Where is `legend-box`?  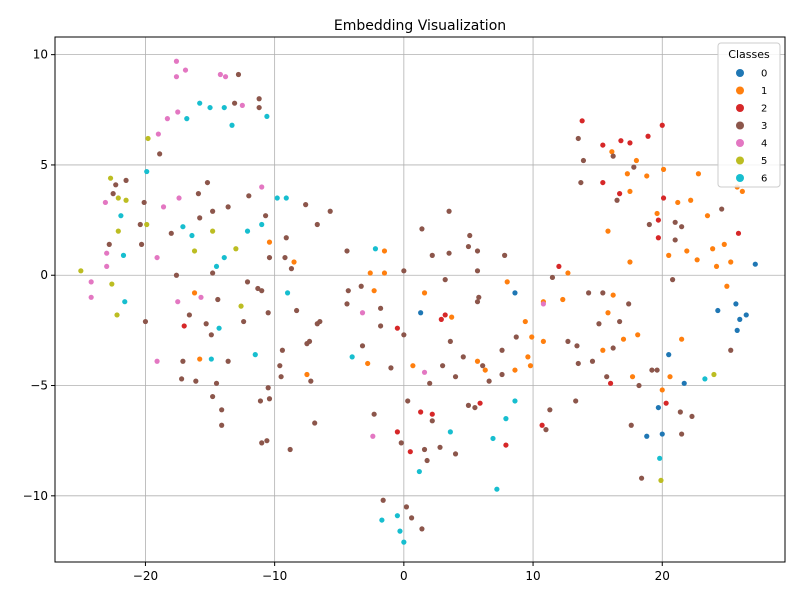
legend-box is located at coordinates (749, 115).